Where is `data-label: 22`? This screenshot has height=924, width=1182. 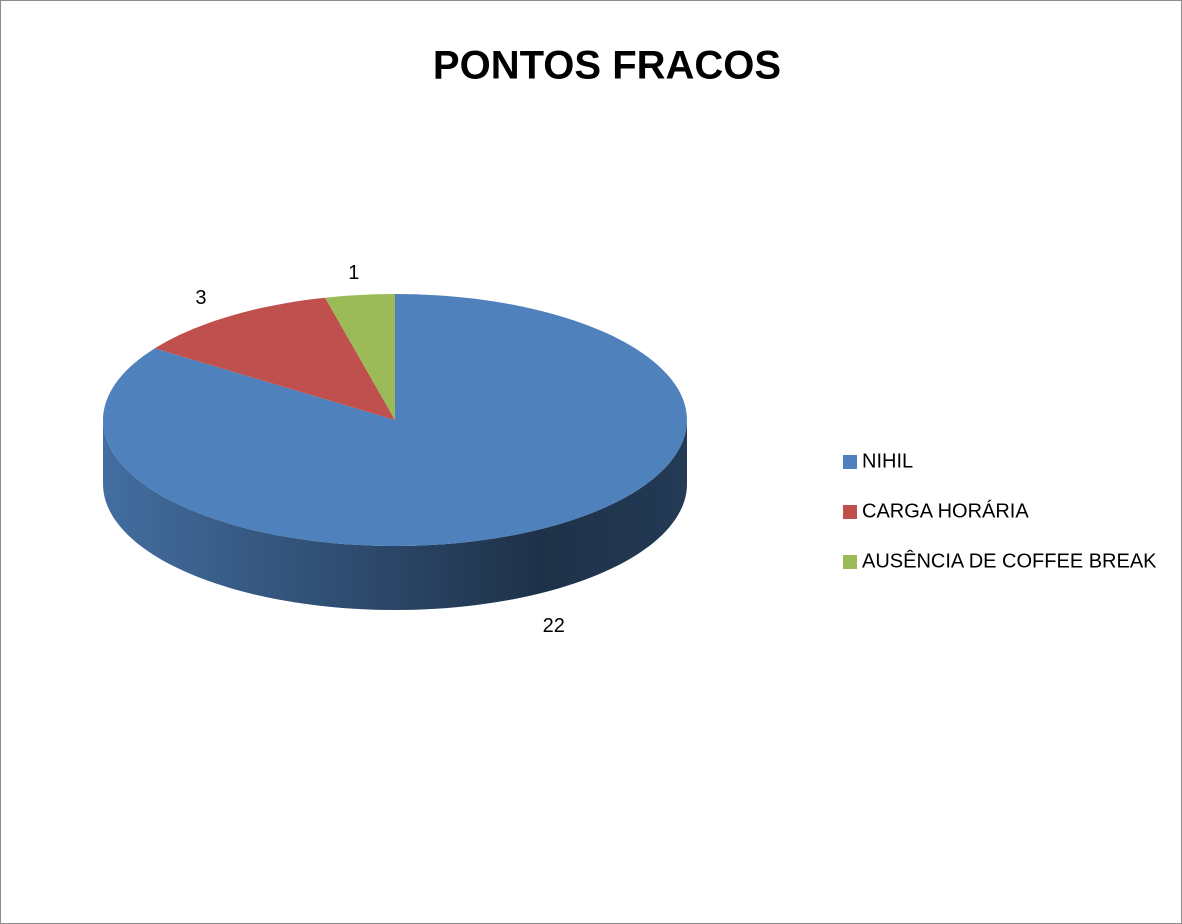 data-label: 22 is located at coordinates (554, 626).